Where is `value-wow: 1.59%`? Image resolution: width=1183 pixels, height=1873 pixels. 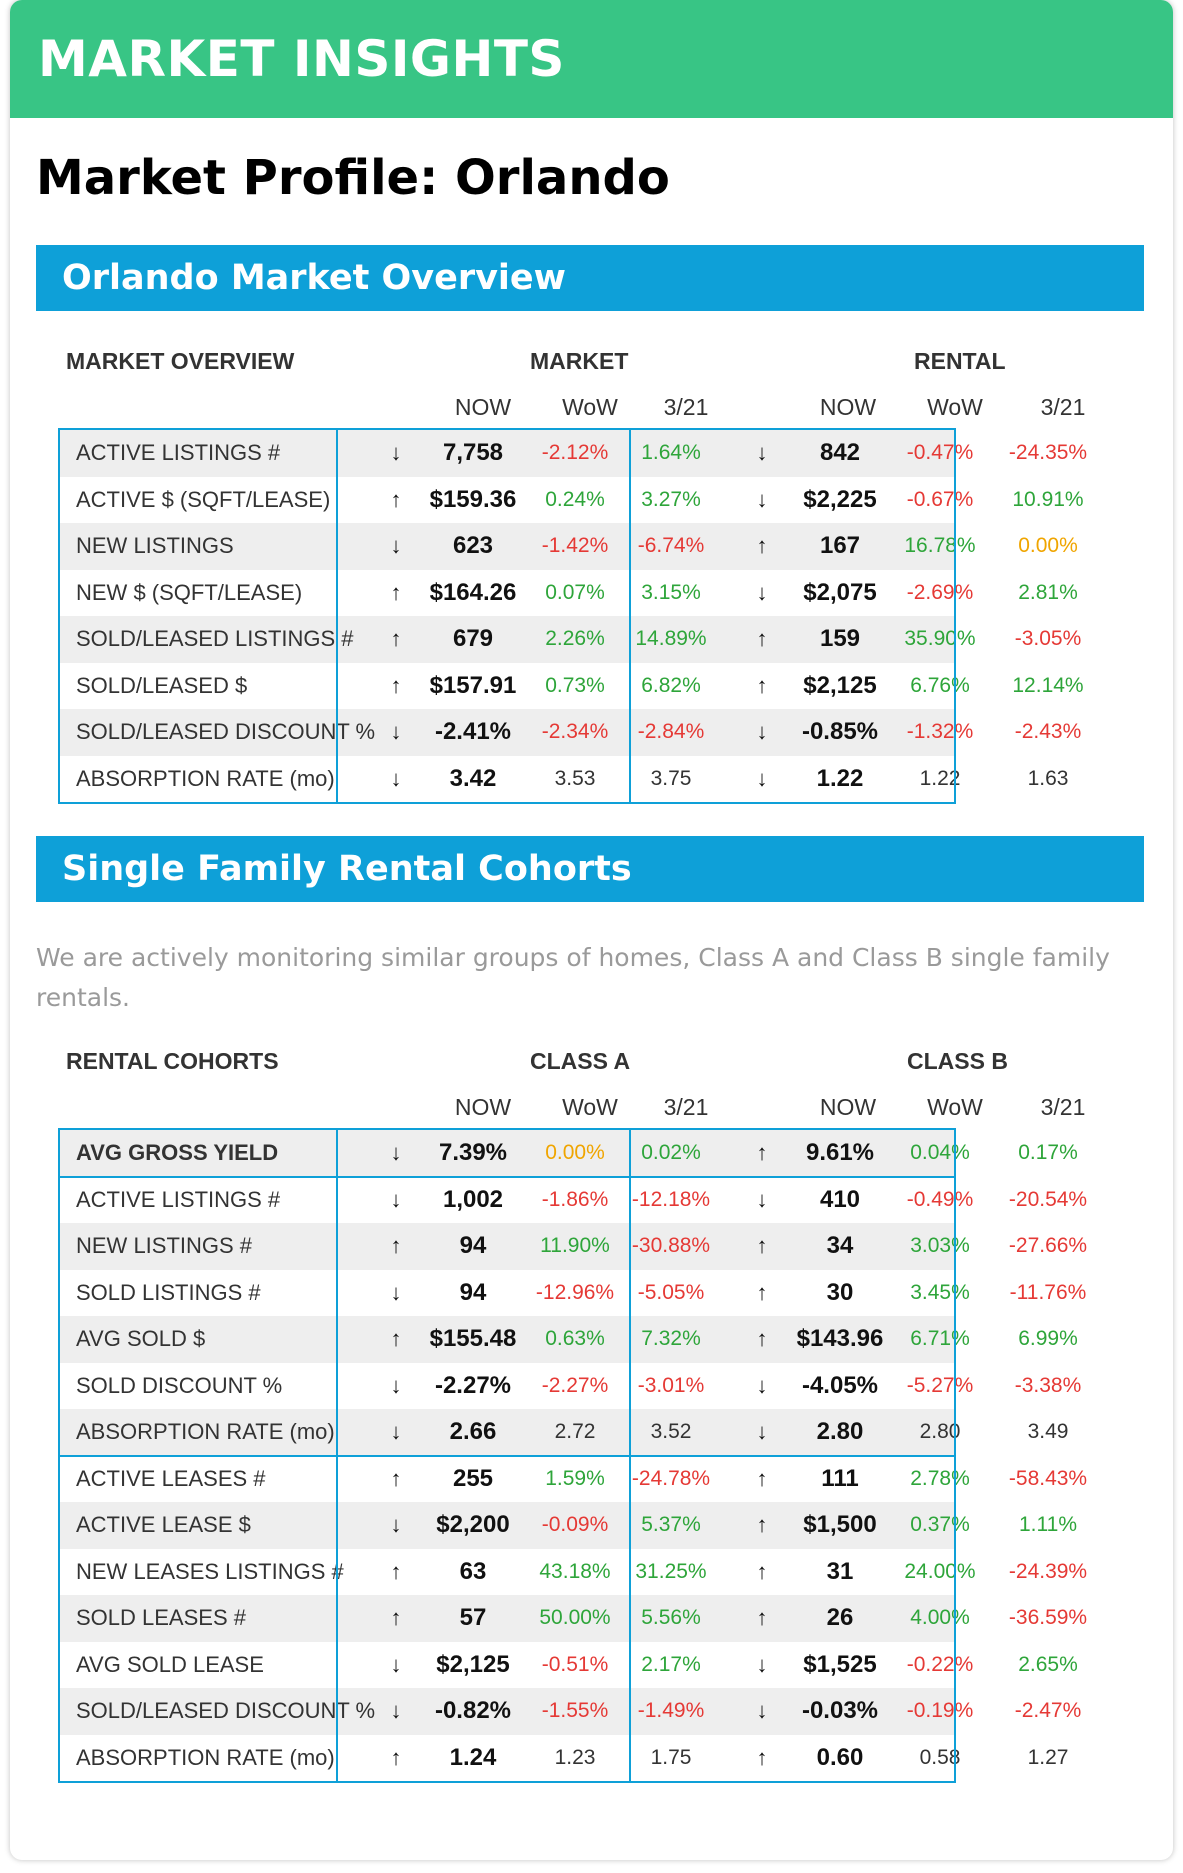
value-wow: 1.59% is located at coordinates (575, 1478).